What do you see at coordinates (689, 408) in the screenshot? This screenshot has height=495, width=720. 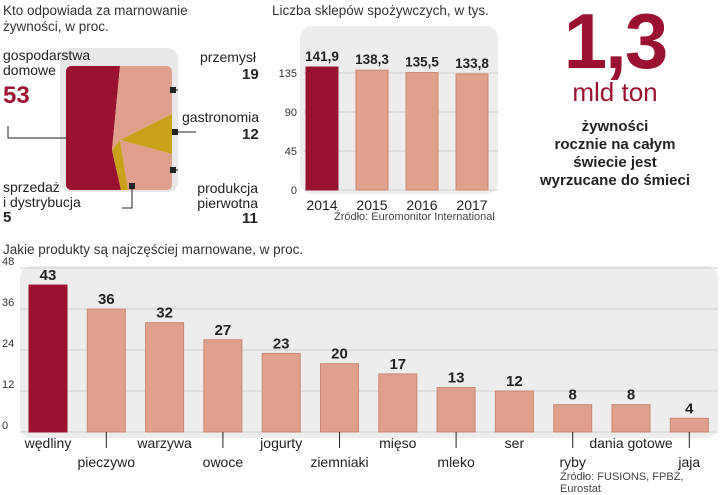 I see `products-value-label: 4` at bounding box center [689, 408].